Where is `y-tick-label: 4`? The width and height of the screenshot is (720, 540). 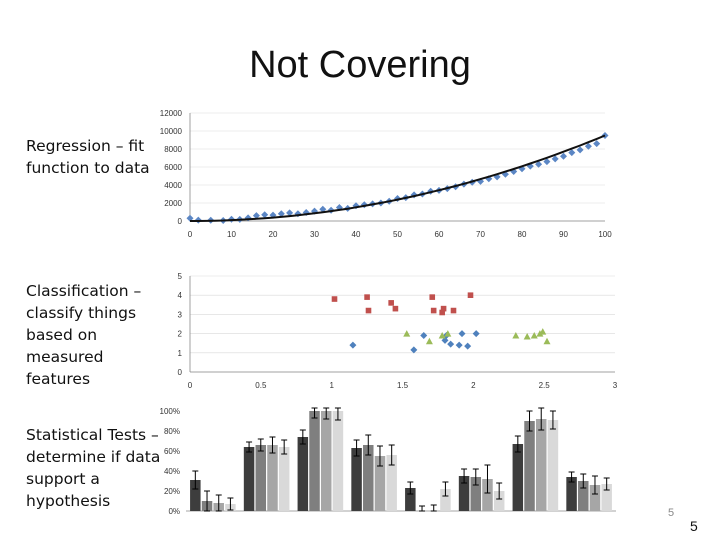
y-tick-label: 4 is located at coordinates (180, 295).